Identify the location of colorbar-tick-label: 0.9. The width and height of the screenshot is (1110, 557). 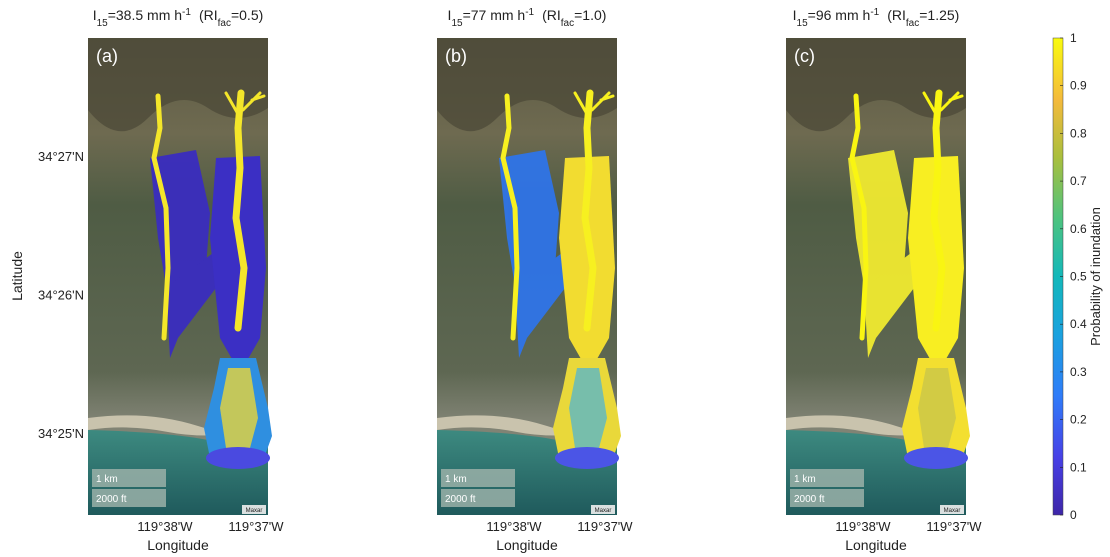
(1078, 86).